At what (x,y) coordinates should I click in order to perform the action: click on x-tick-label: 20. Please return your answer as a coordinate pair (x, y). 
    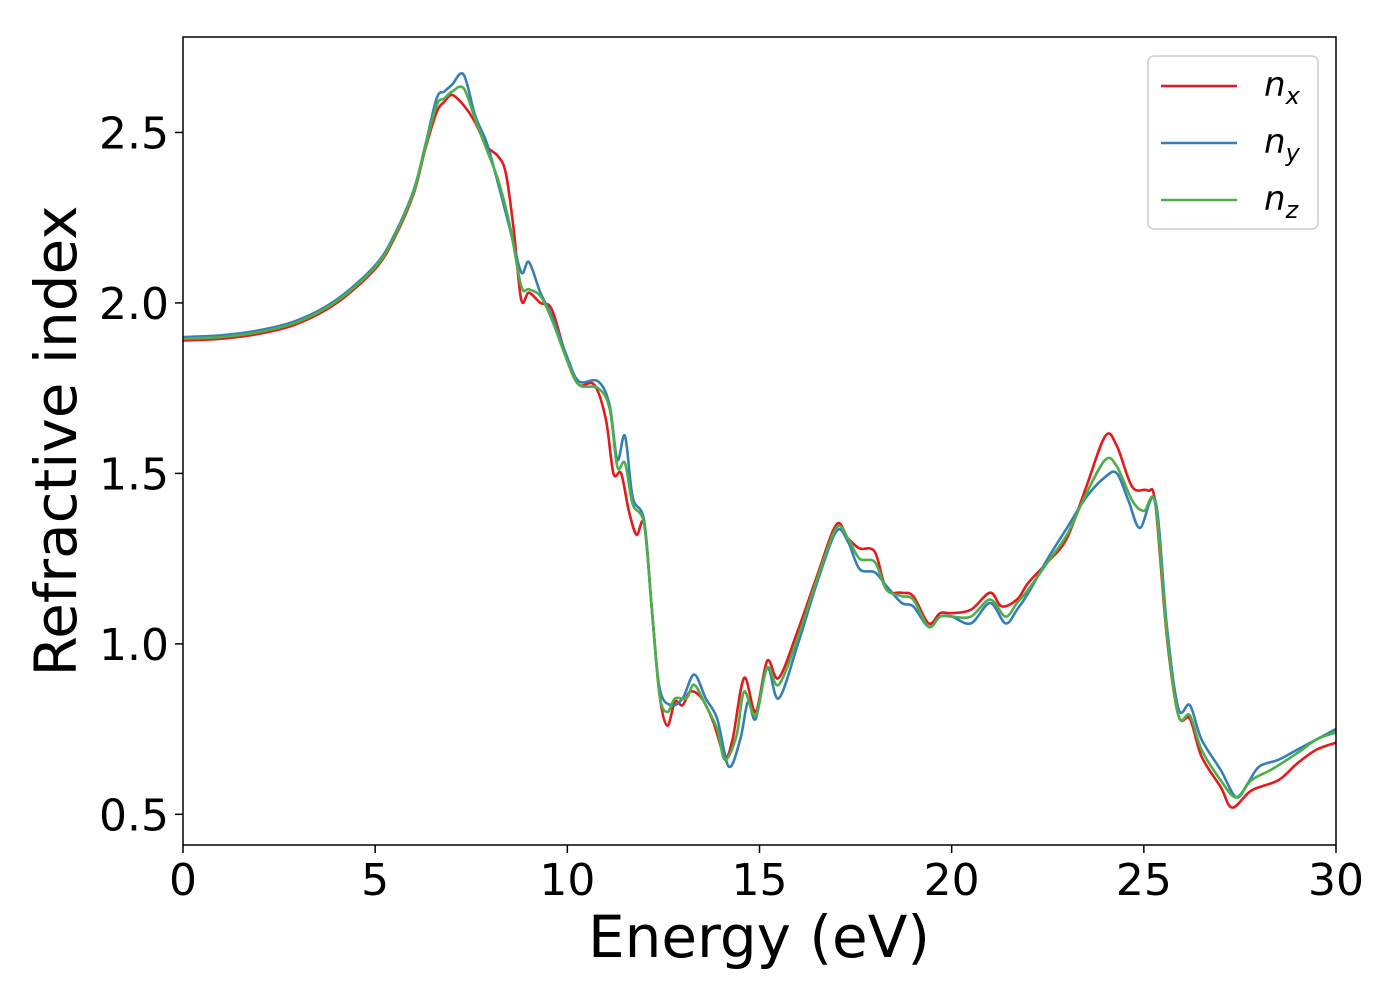
    Looking at the image, I should click on (952, 880).